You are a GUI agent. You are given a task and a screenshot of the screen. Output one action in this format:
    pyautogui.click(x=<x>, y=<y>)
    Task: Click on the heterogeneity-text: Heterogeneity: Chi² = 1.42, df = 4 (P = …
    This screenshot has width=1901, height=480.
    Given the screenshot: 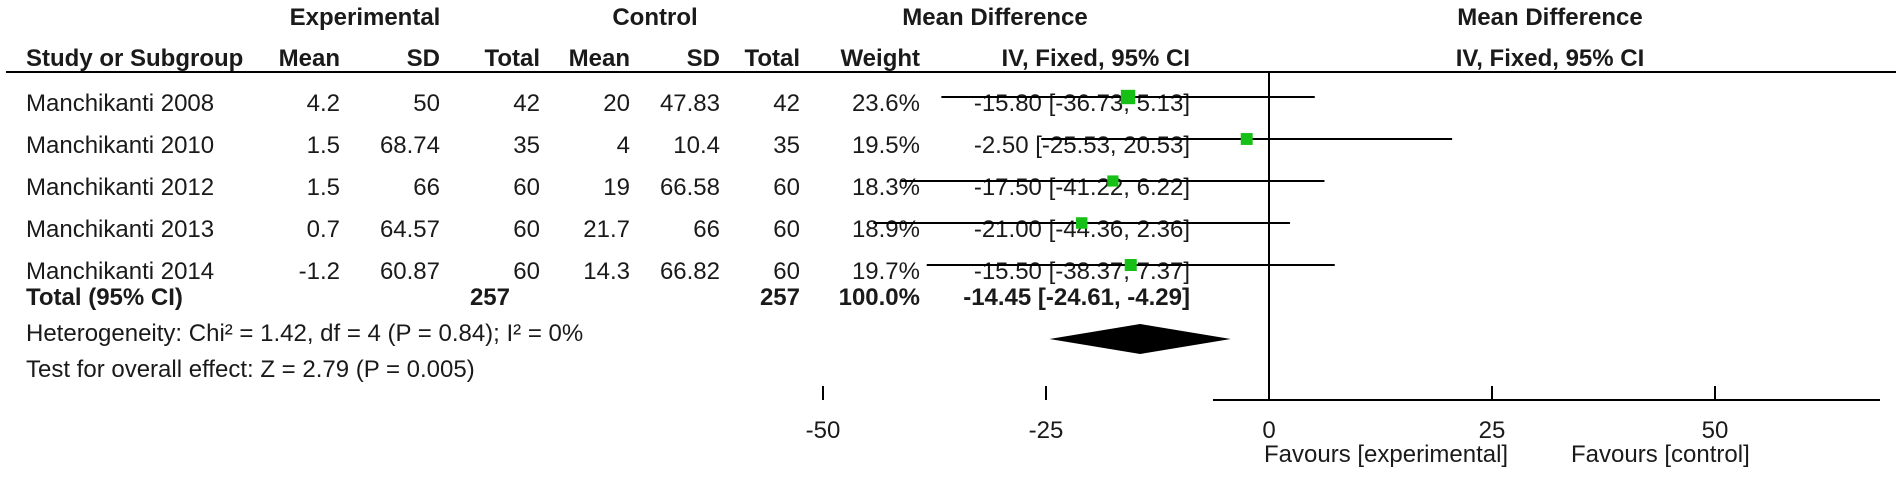 What is the action you would take?
    pyautogui.click(x=305, y=333)
    